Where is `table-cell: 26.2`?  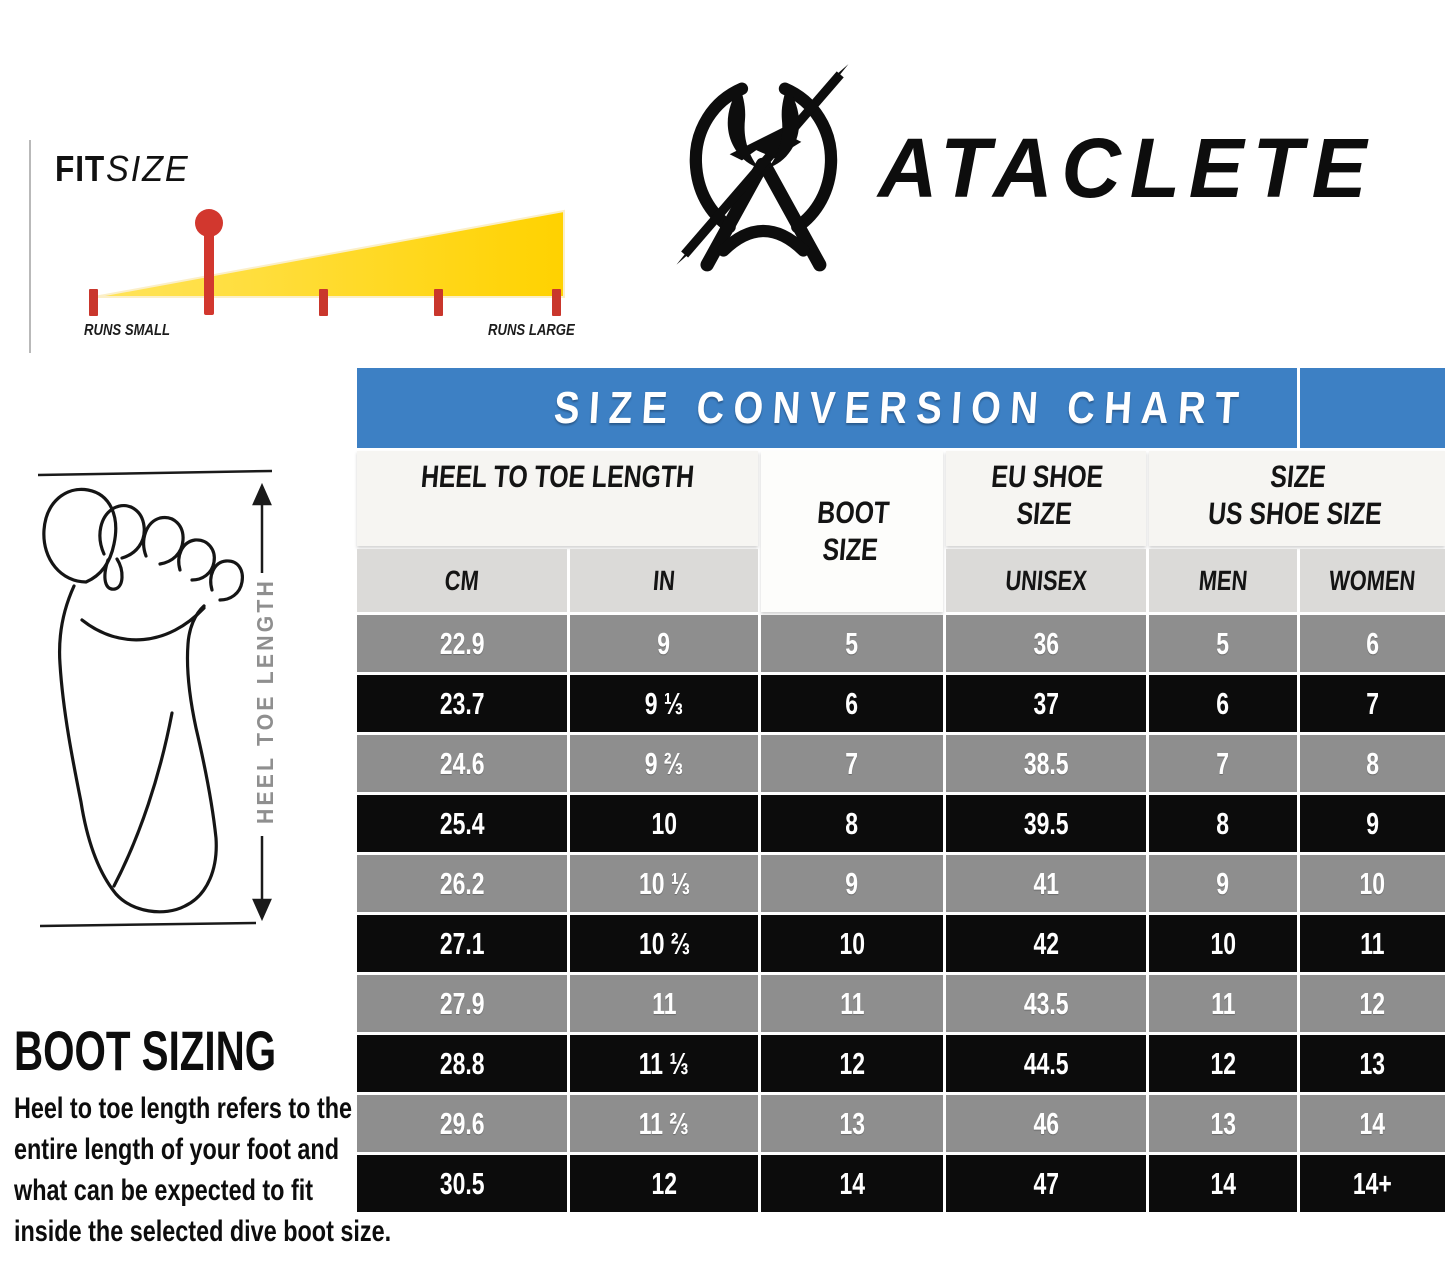
table-cell: 26.2 is located at coordinates (462, 883).